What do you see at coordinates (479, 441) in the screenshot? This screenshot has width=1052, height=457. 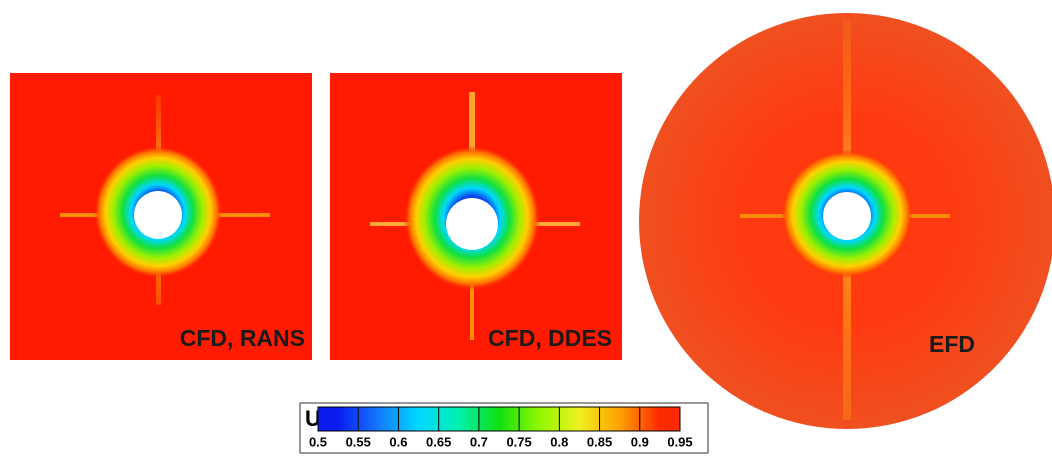 I see `tick-label: 0.7` at bounding box center [479, 441].